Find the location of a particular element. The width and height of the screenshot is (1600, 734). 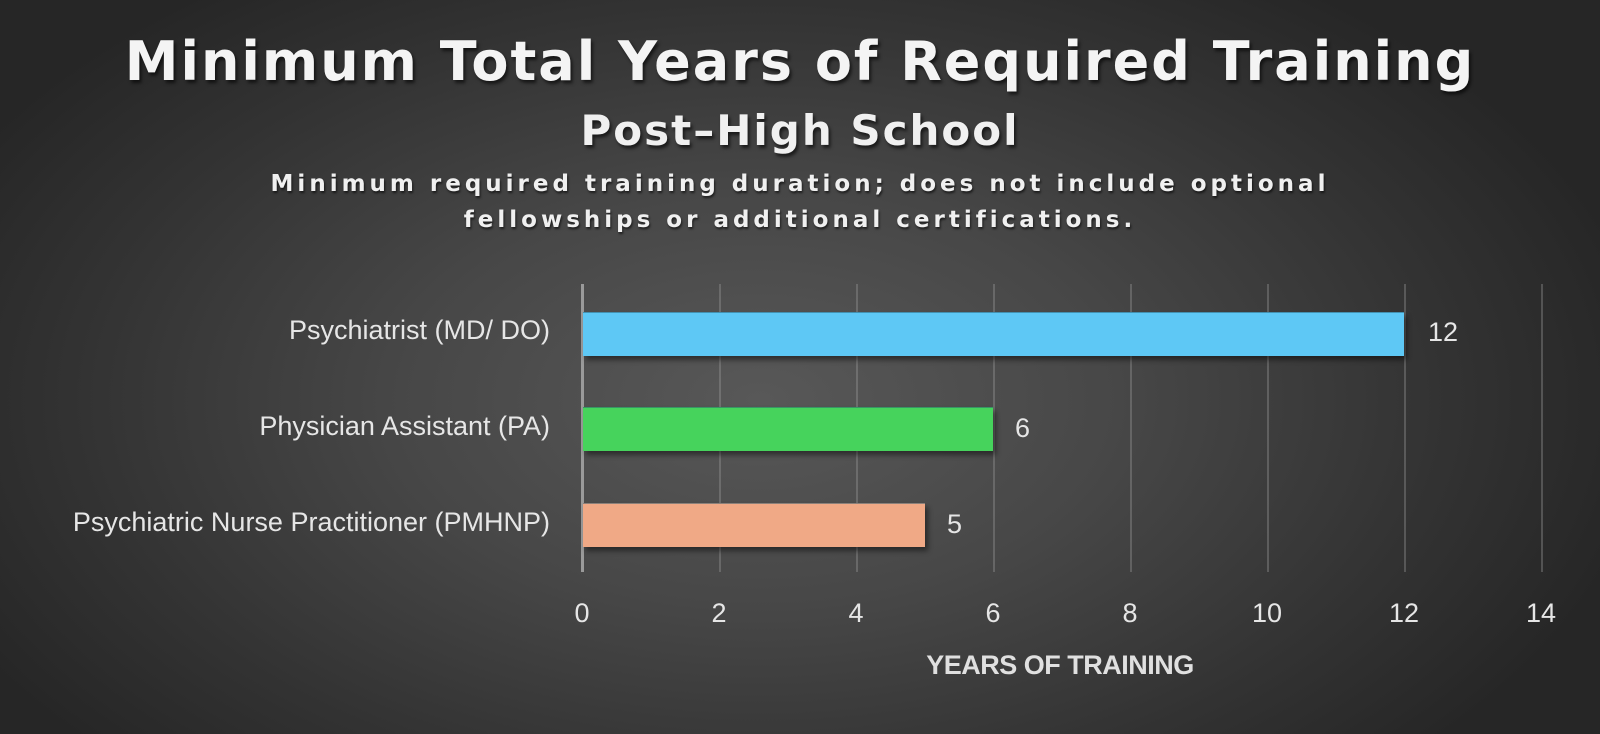

data-label: 12 is located at coordinates (1443, 332).